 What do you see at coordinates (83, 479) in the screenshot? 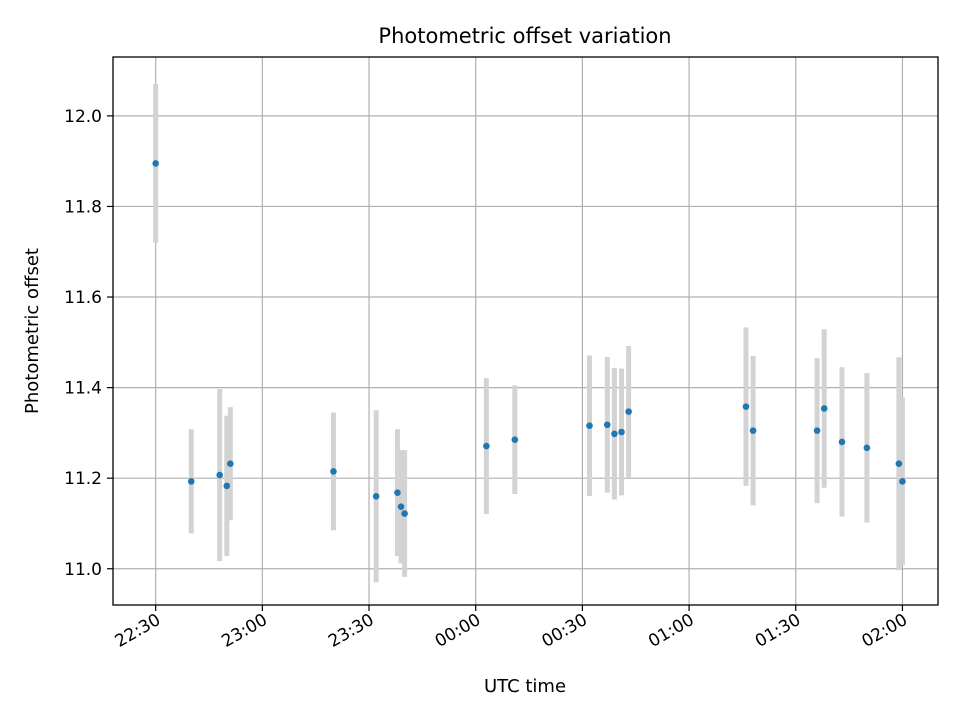
I see `y-tick-label: 11.2` at bounding box center [83, 479].